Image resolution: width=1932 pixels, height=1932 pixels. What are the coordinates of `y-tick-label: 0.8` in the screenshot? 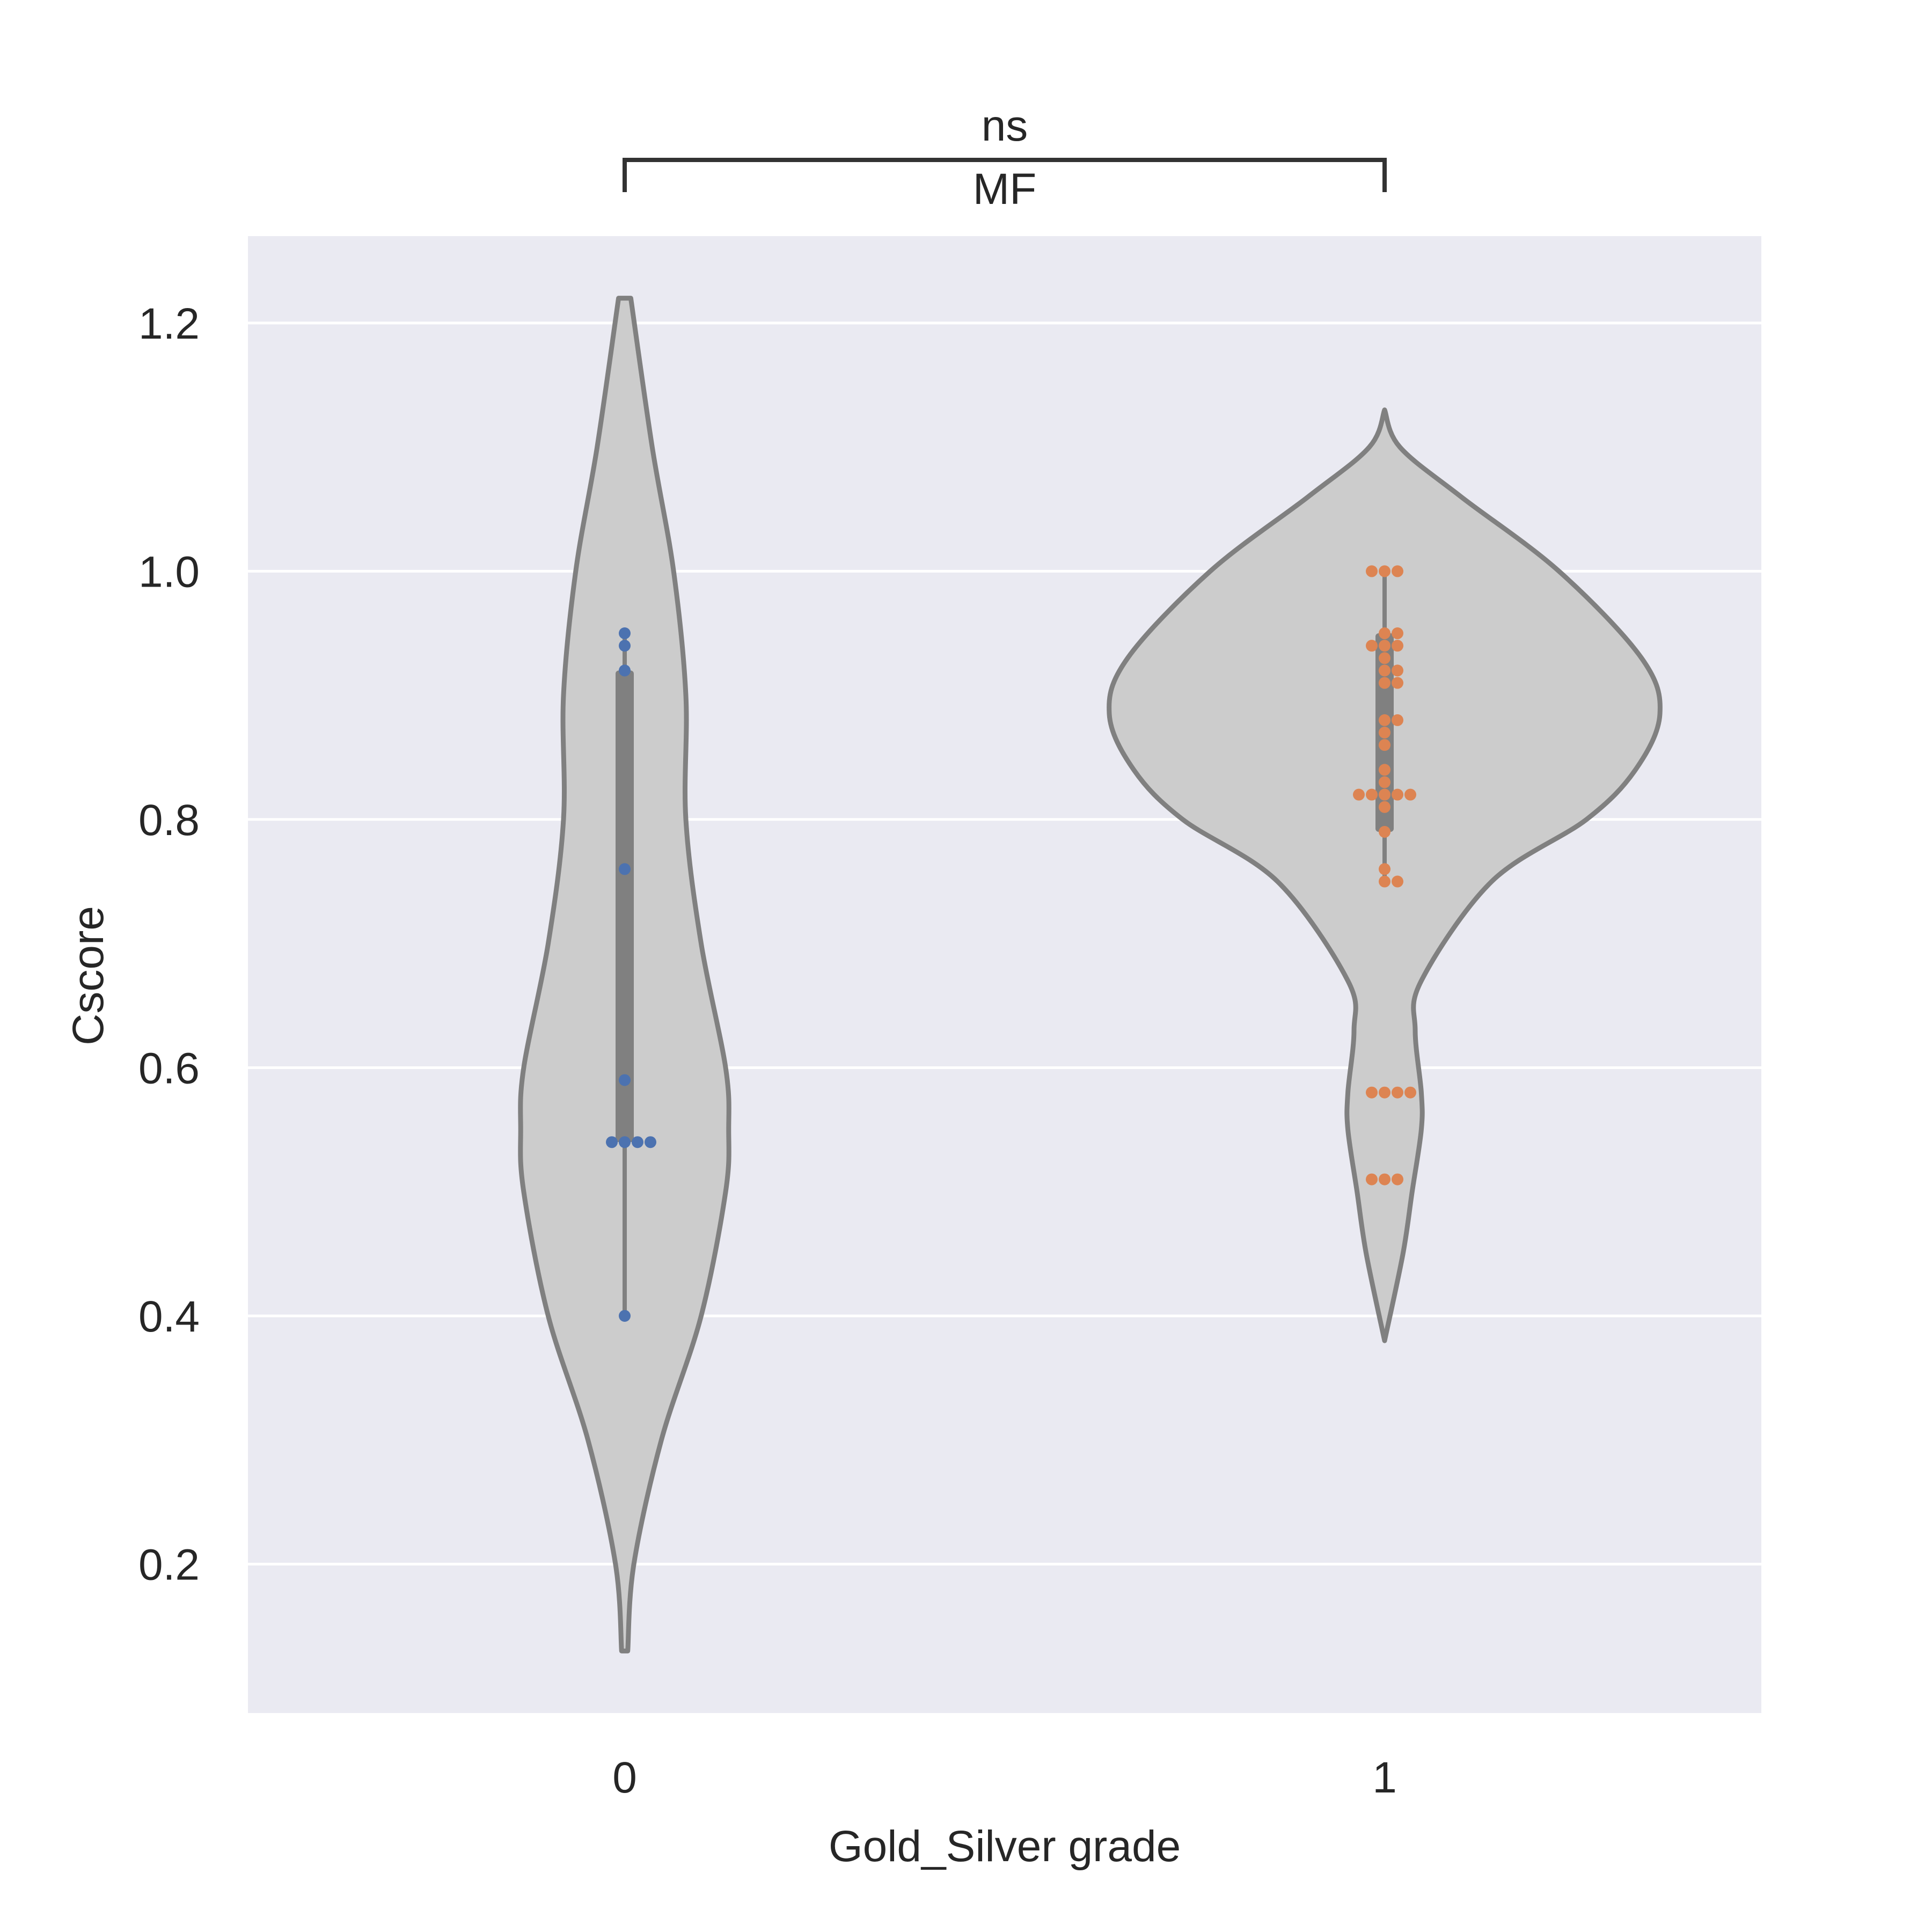 It's located at (169, 820).